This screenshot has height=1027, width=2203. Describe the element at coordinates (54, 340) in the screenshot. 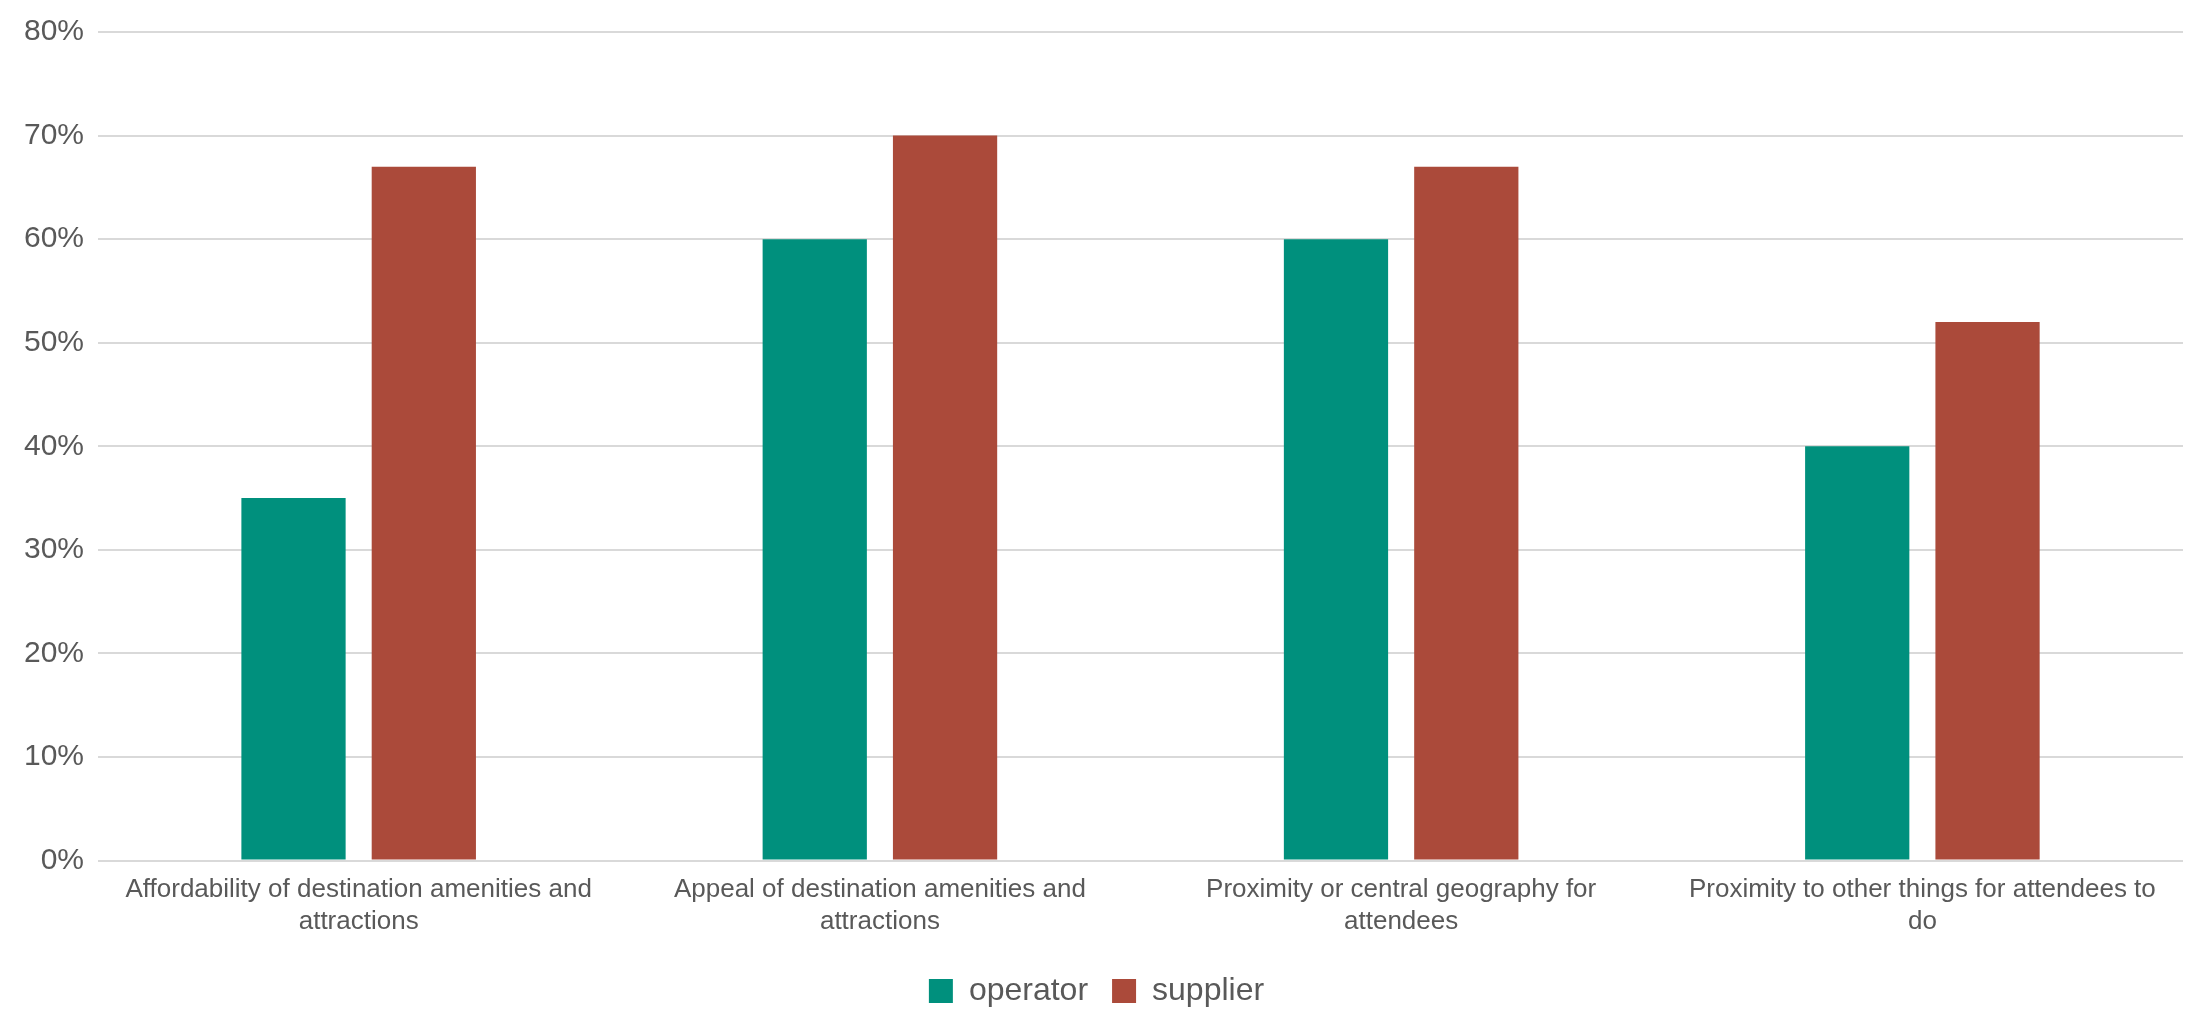

I see `y-tick-label: 50%` at that location.